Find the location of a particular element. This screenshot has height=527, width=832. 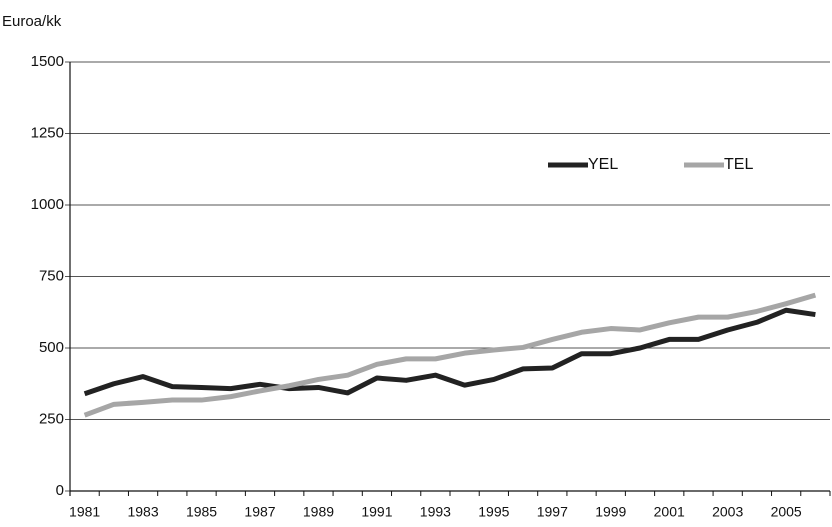

x-tick-label: 1985 is located at coordinates (201, 512).